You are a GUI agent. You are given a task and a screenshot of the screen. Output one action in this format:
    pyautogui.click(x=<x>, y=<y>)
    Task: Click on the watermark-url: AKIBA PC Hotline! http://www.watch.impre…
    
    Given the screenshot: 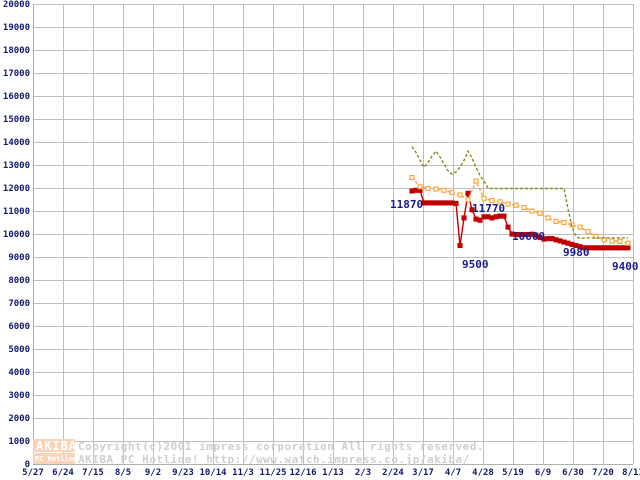 What is the action you would take?
    pyautogui.click(x=274, y=459)
    